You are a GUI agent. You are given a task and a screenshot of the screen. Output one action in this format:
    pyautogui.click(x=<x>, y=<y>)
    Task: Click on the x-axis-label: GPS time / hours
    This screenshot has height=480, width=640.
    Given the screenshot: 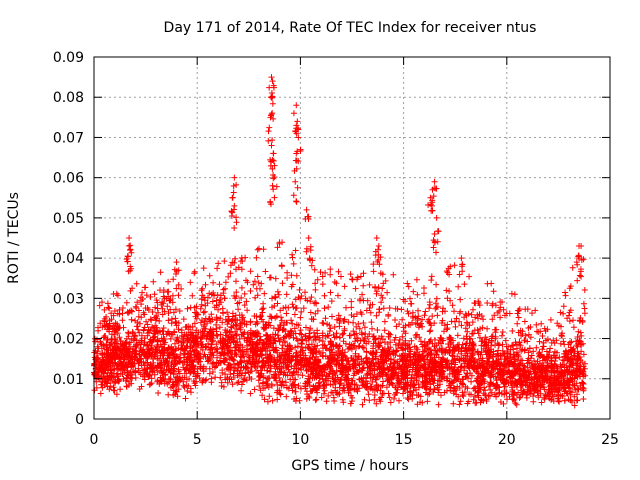 What is the action you would take?
    pyautogui.click(x=349, y=466)
    